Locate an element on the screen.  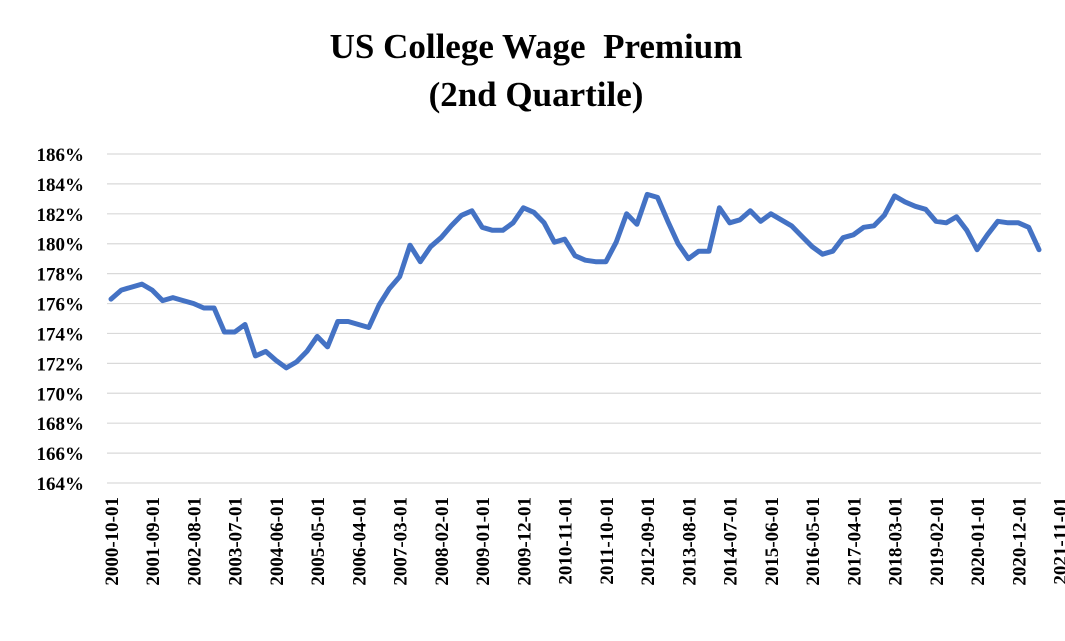
y-tick-label: 168% is located at coordinates (61, 424).